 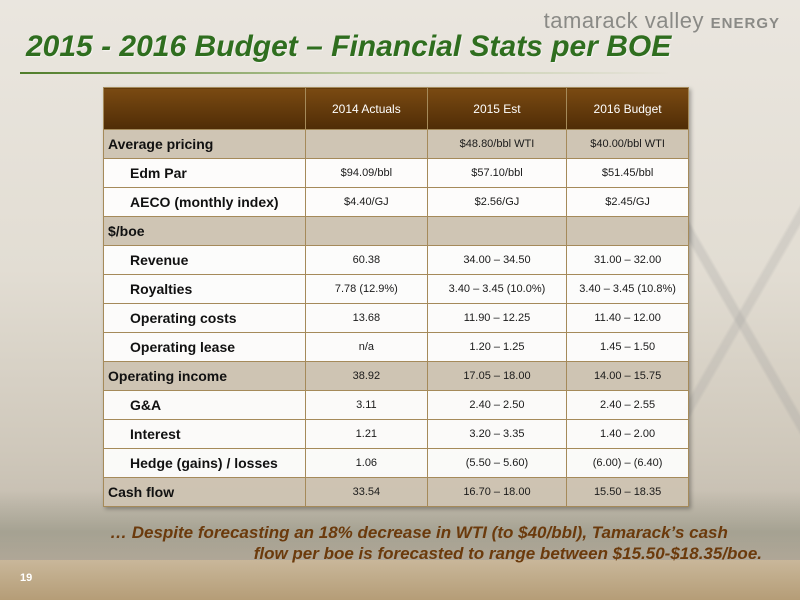 What do you see at coordinates (497, 318) in the screenshot?
I see `value-cell: 11.90 – 12.25` at bounding box center [497, 318].